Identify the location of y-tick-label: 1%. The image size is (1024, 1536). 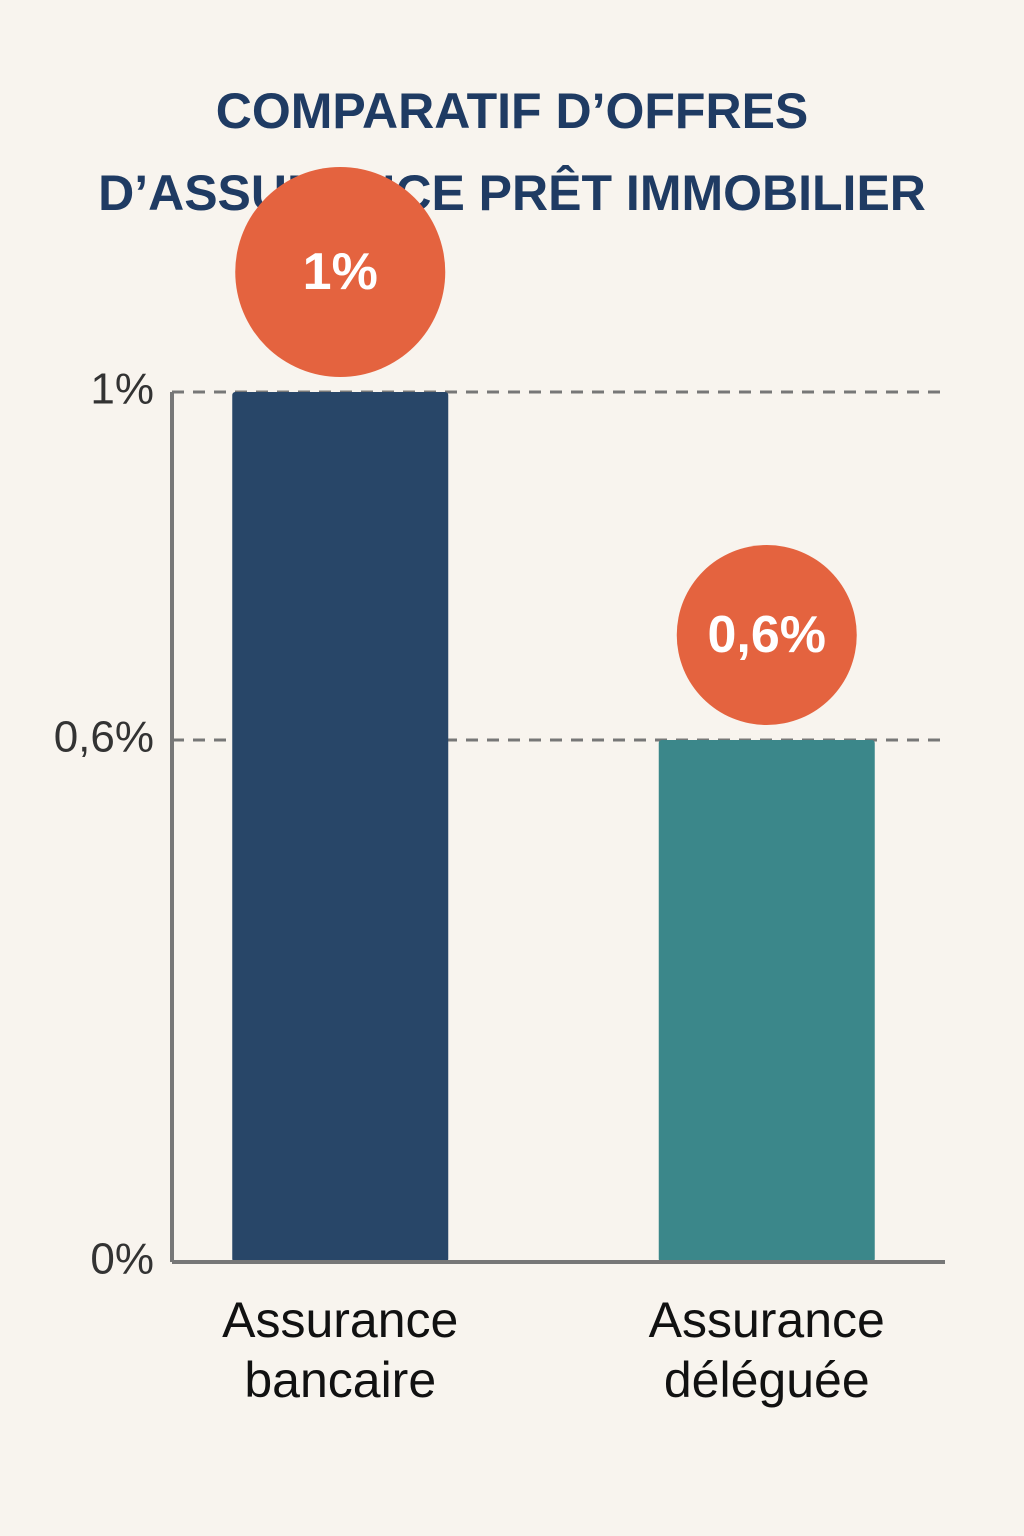
(122, 389).